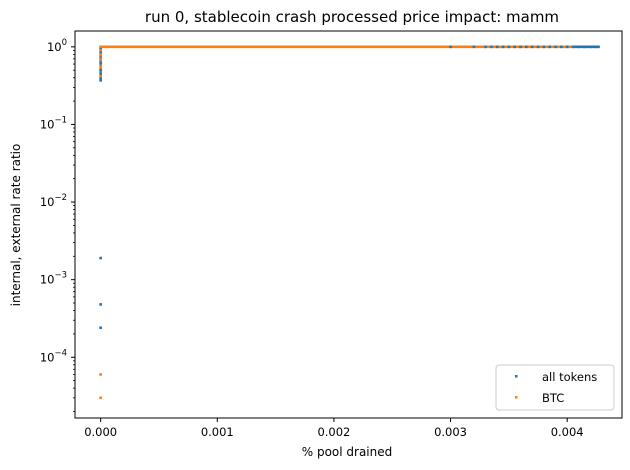  What do you see at coordinates (569, 377) in the screenshot?
I see `legend-label-all-tokens: all tokens` at bounding box center [569, 377].